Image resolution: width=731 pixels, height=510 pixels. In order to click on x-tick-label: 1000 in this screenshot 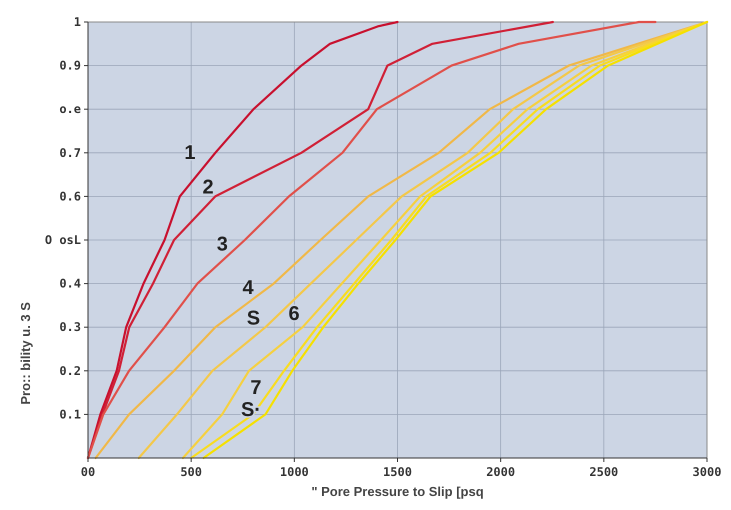, I will do `click(294, 472)`.